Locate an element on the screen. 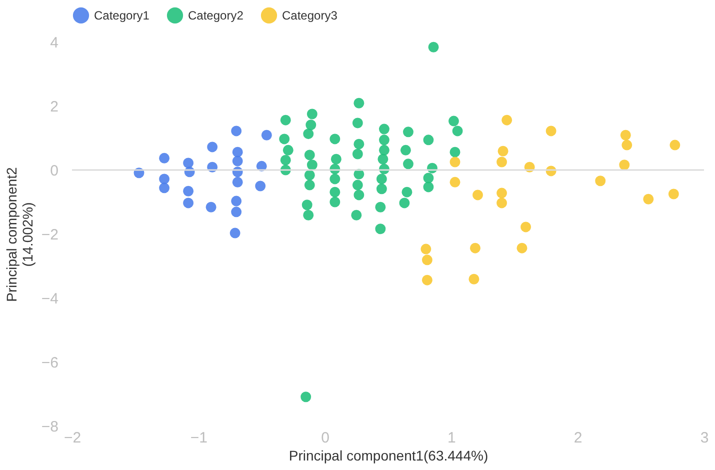 The image size is (715, 470). x-tick-label: −2 is located at coordinates (73, 438).